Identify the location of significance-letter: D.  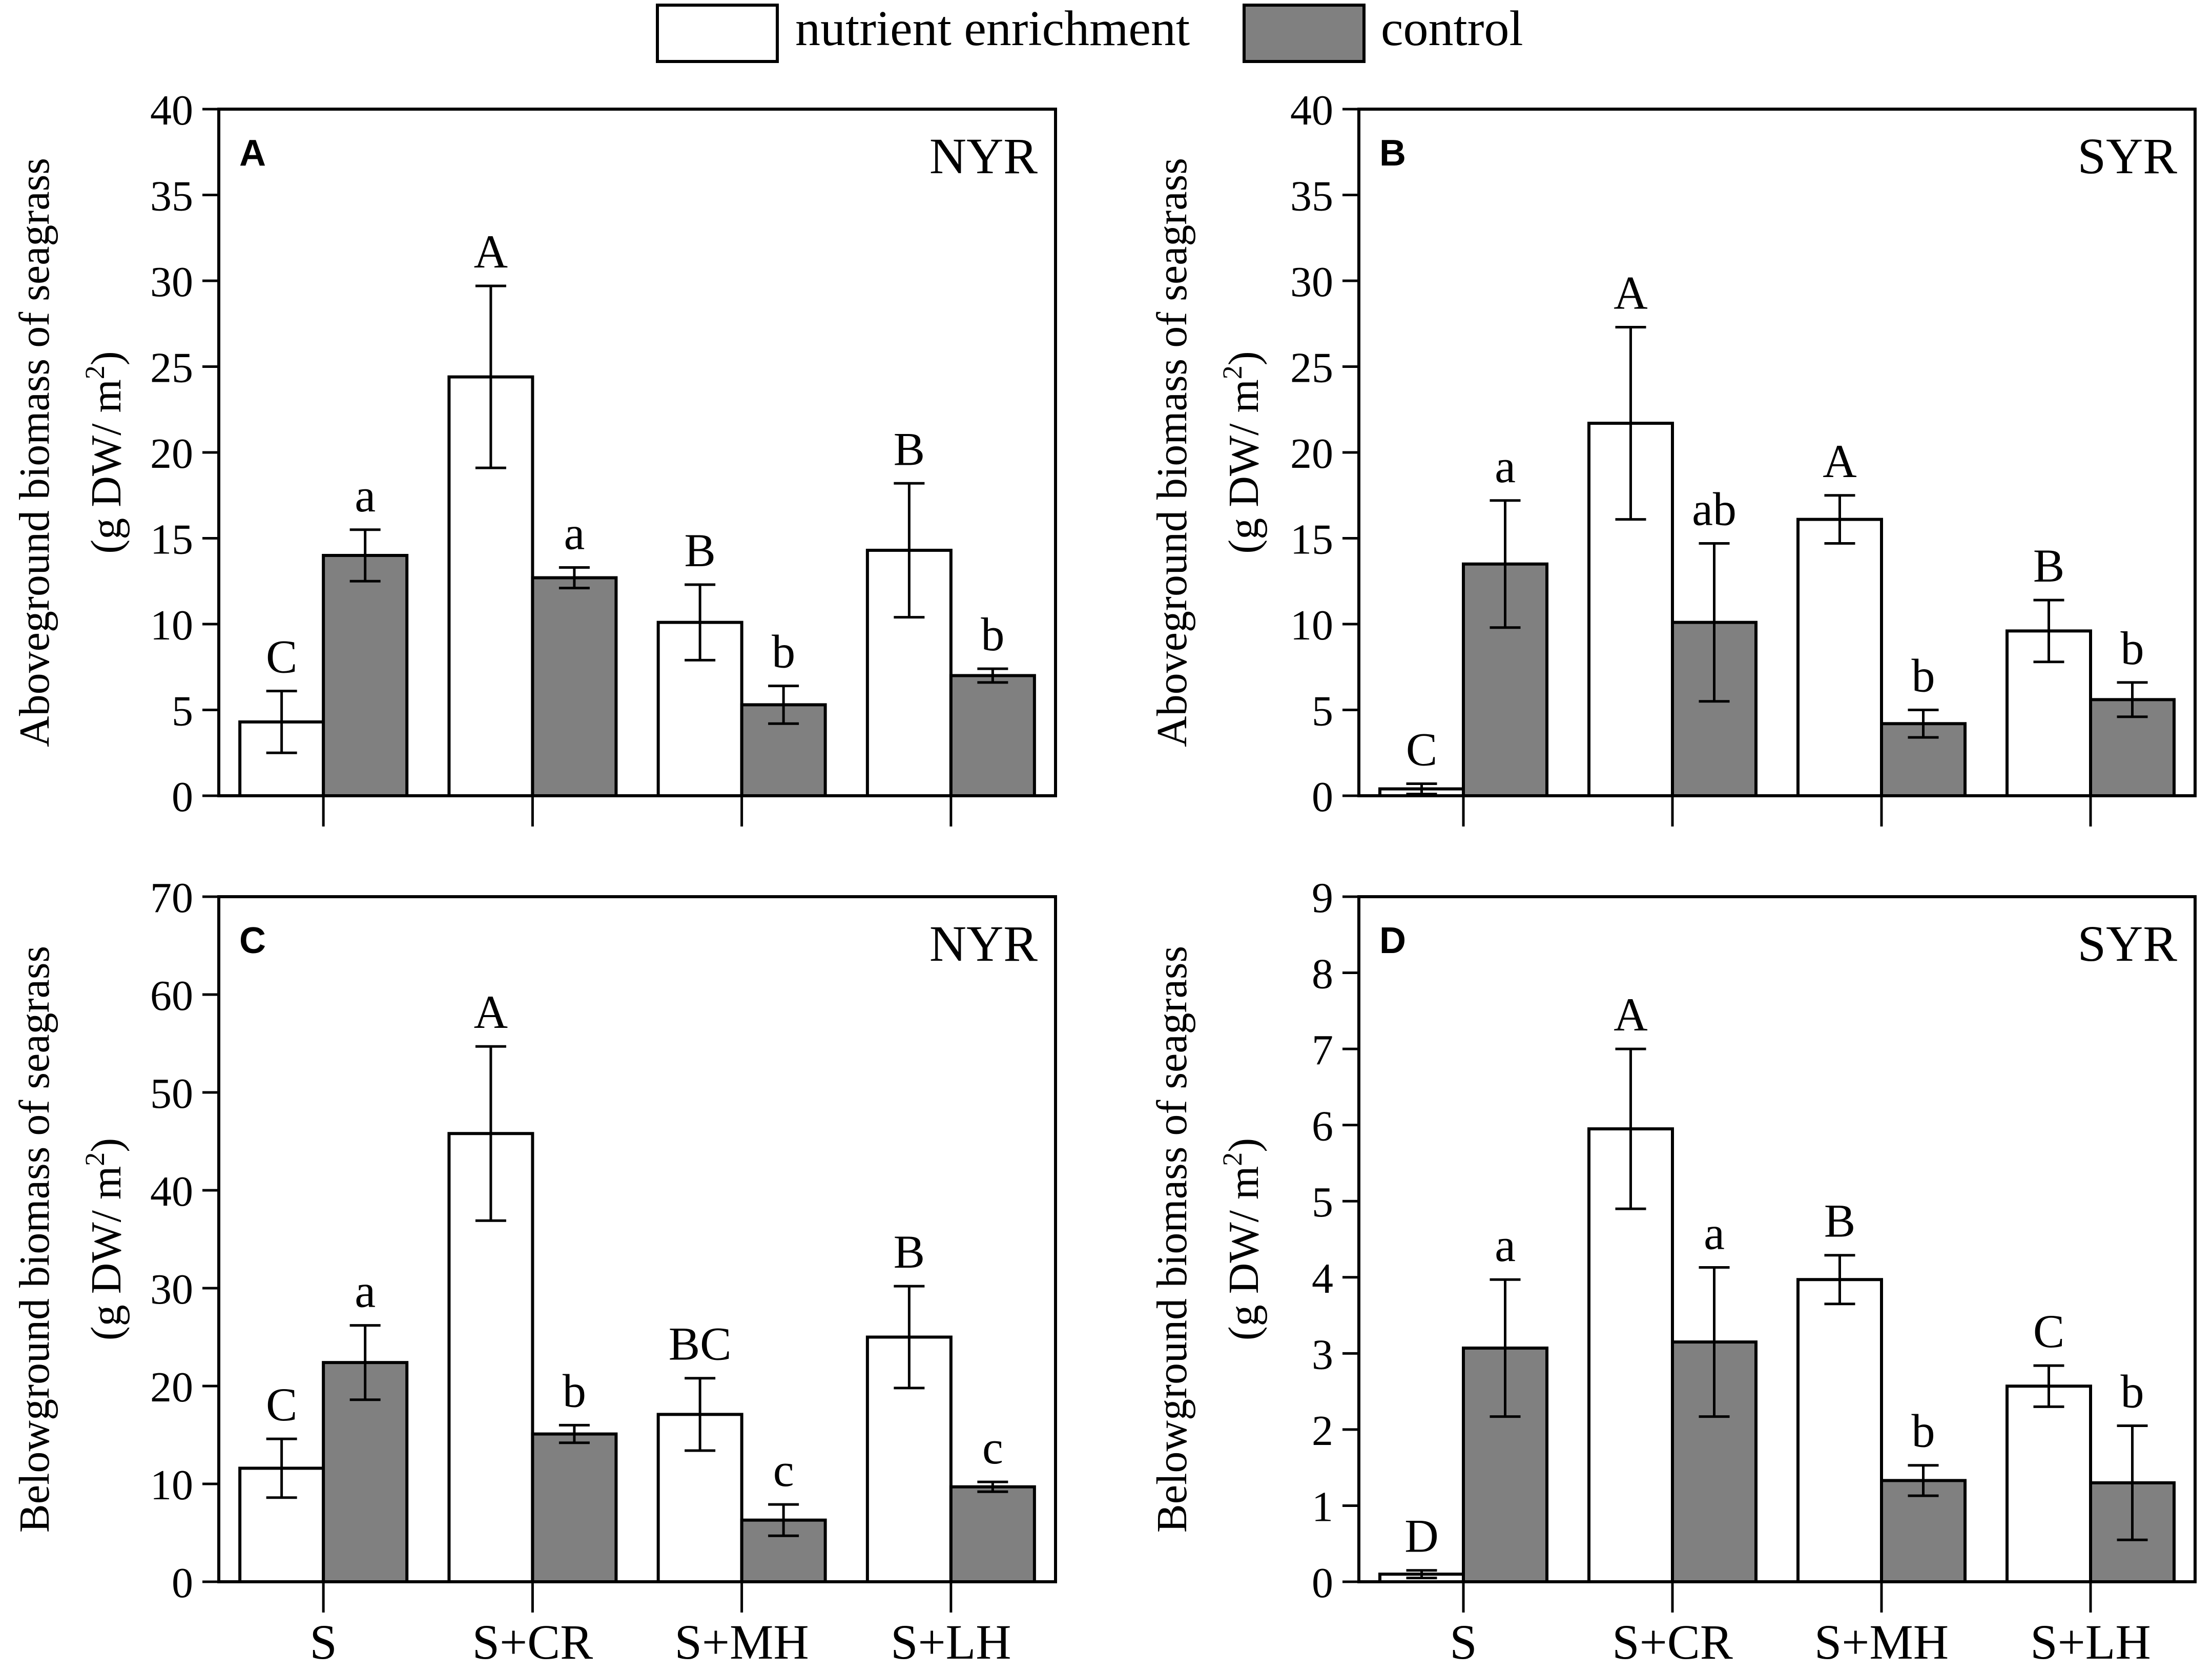
(1421, 1536).